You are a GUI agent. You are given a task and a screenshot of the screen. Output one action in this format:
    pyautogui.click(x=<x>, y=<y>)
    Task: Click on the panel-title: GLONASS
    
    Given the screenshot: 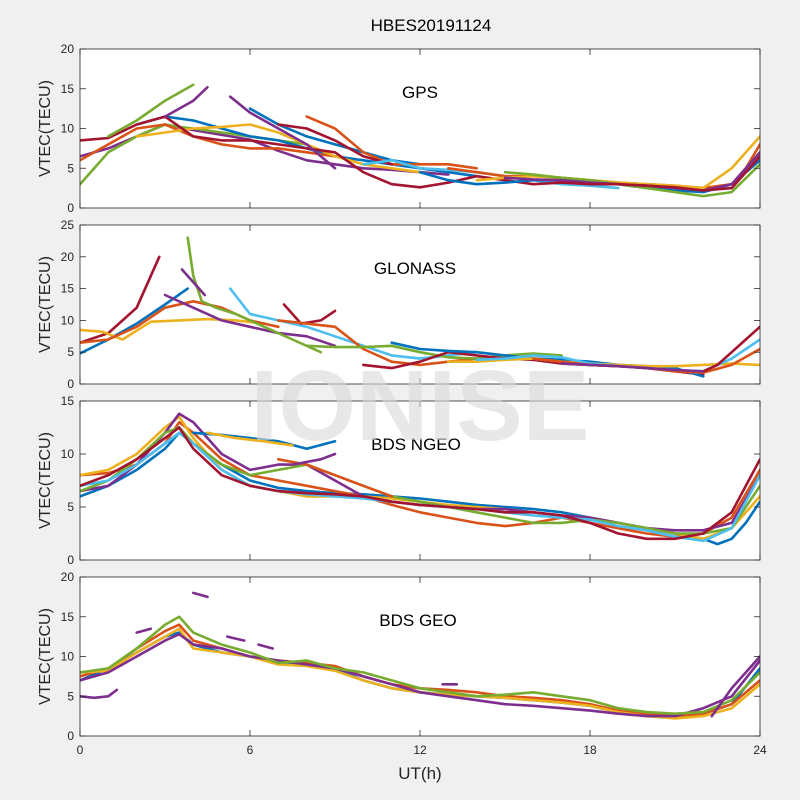 What is the action you would take?
    pyautogui.click(x=415, y=268)
    